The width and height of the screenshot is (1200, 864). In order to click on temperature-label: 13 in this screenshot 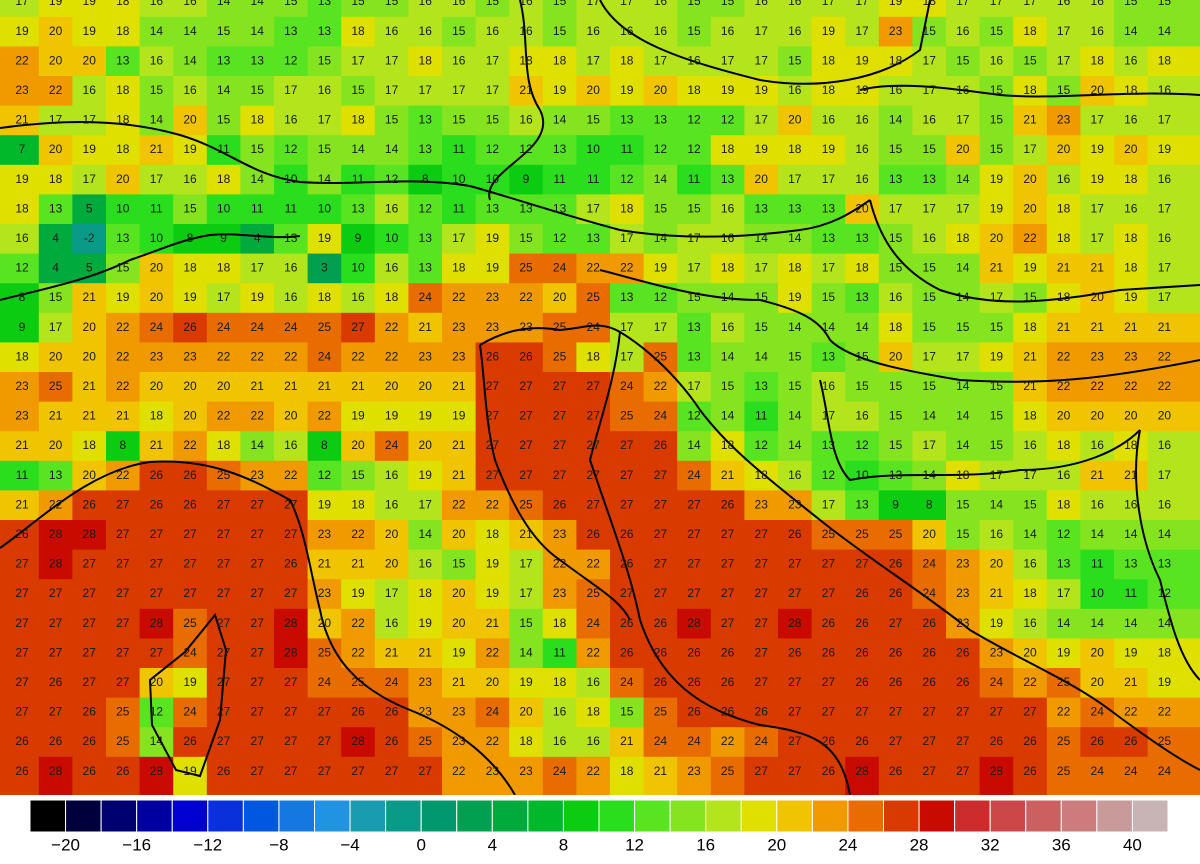, I will do `click(862, 297)`.